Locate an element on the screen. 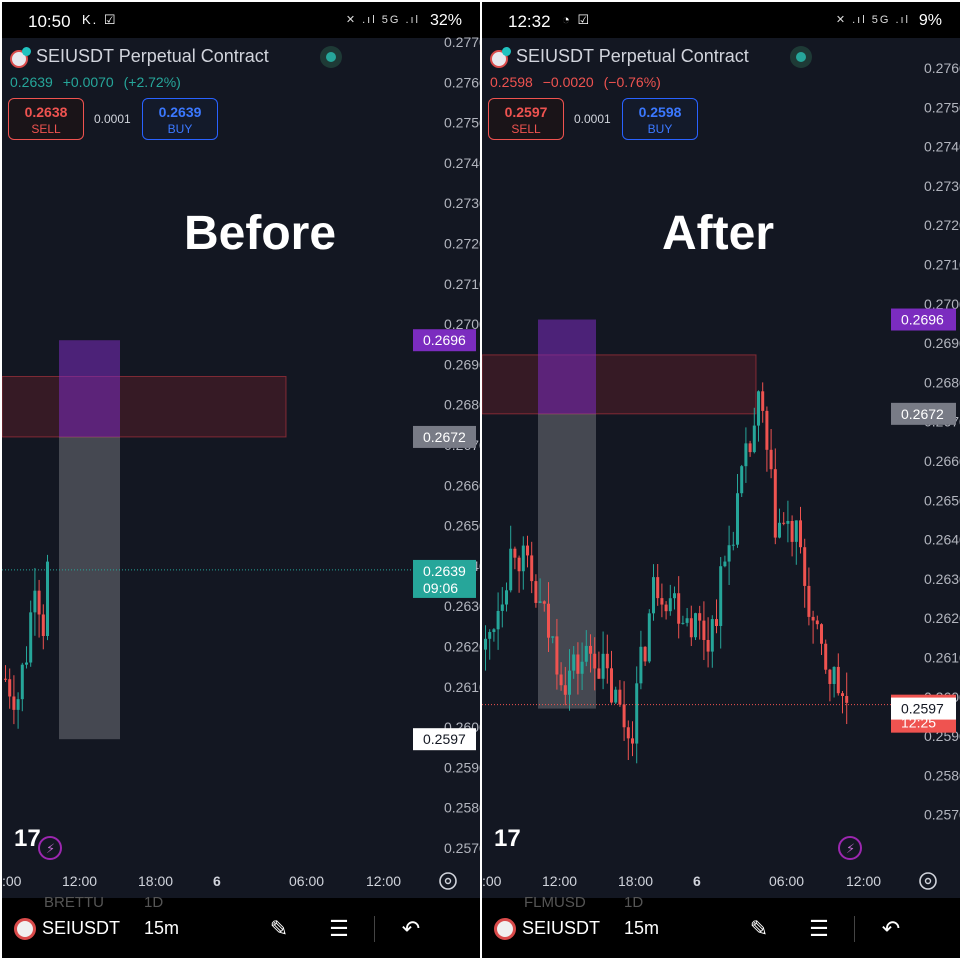 This screenshot has height=960, width=960. toolbar-divider is located at coordinates (854, 929).